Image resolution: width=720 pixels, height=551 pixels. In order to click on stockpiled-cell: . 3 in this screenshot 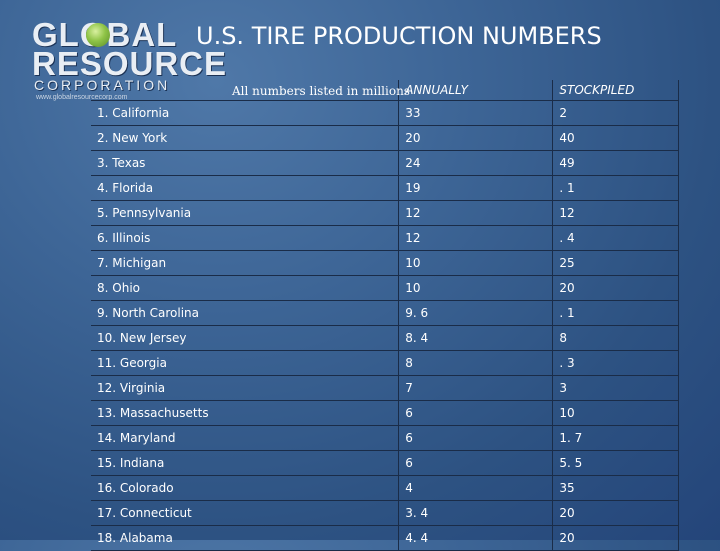, I will do `click(615, 363)`.